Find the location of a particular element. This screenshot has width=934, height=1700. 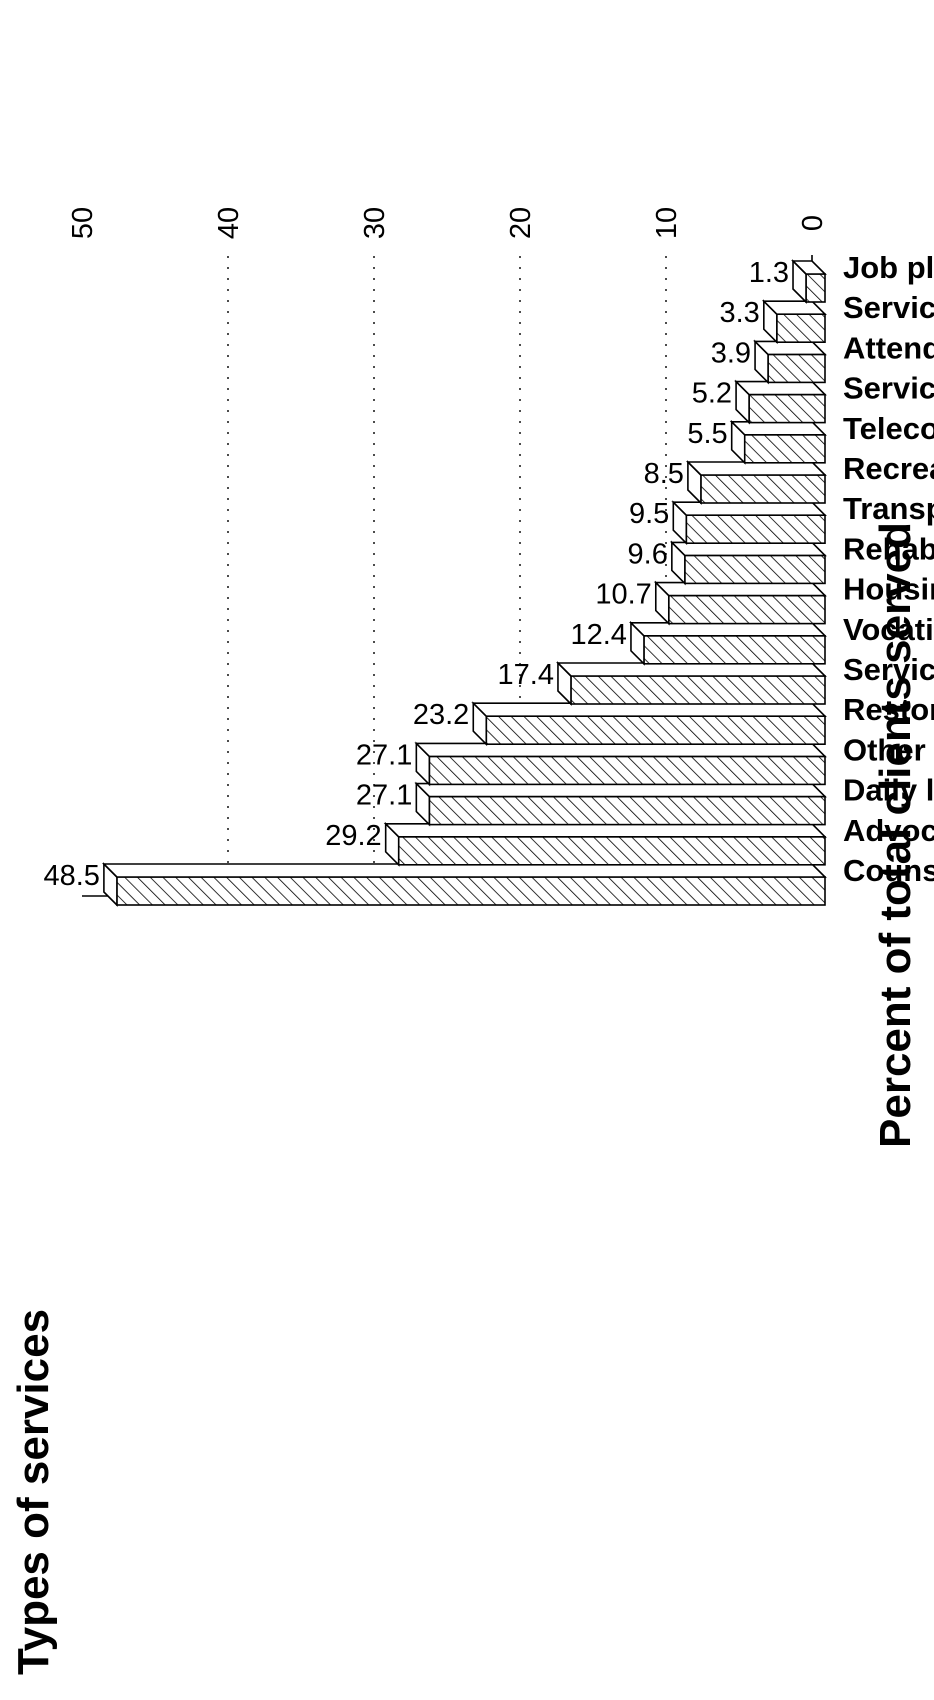

category-label: Telecommunications is located at coordinates (888, 428).